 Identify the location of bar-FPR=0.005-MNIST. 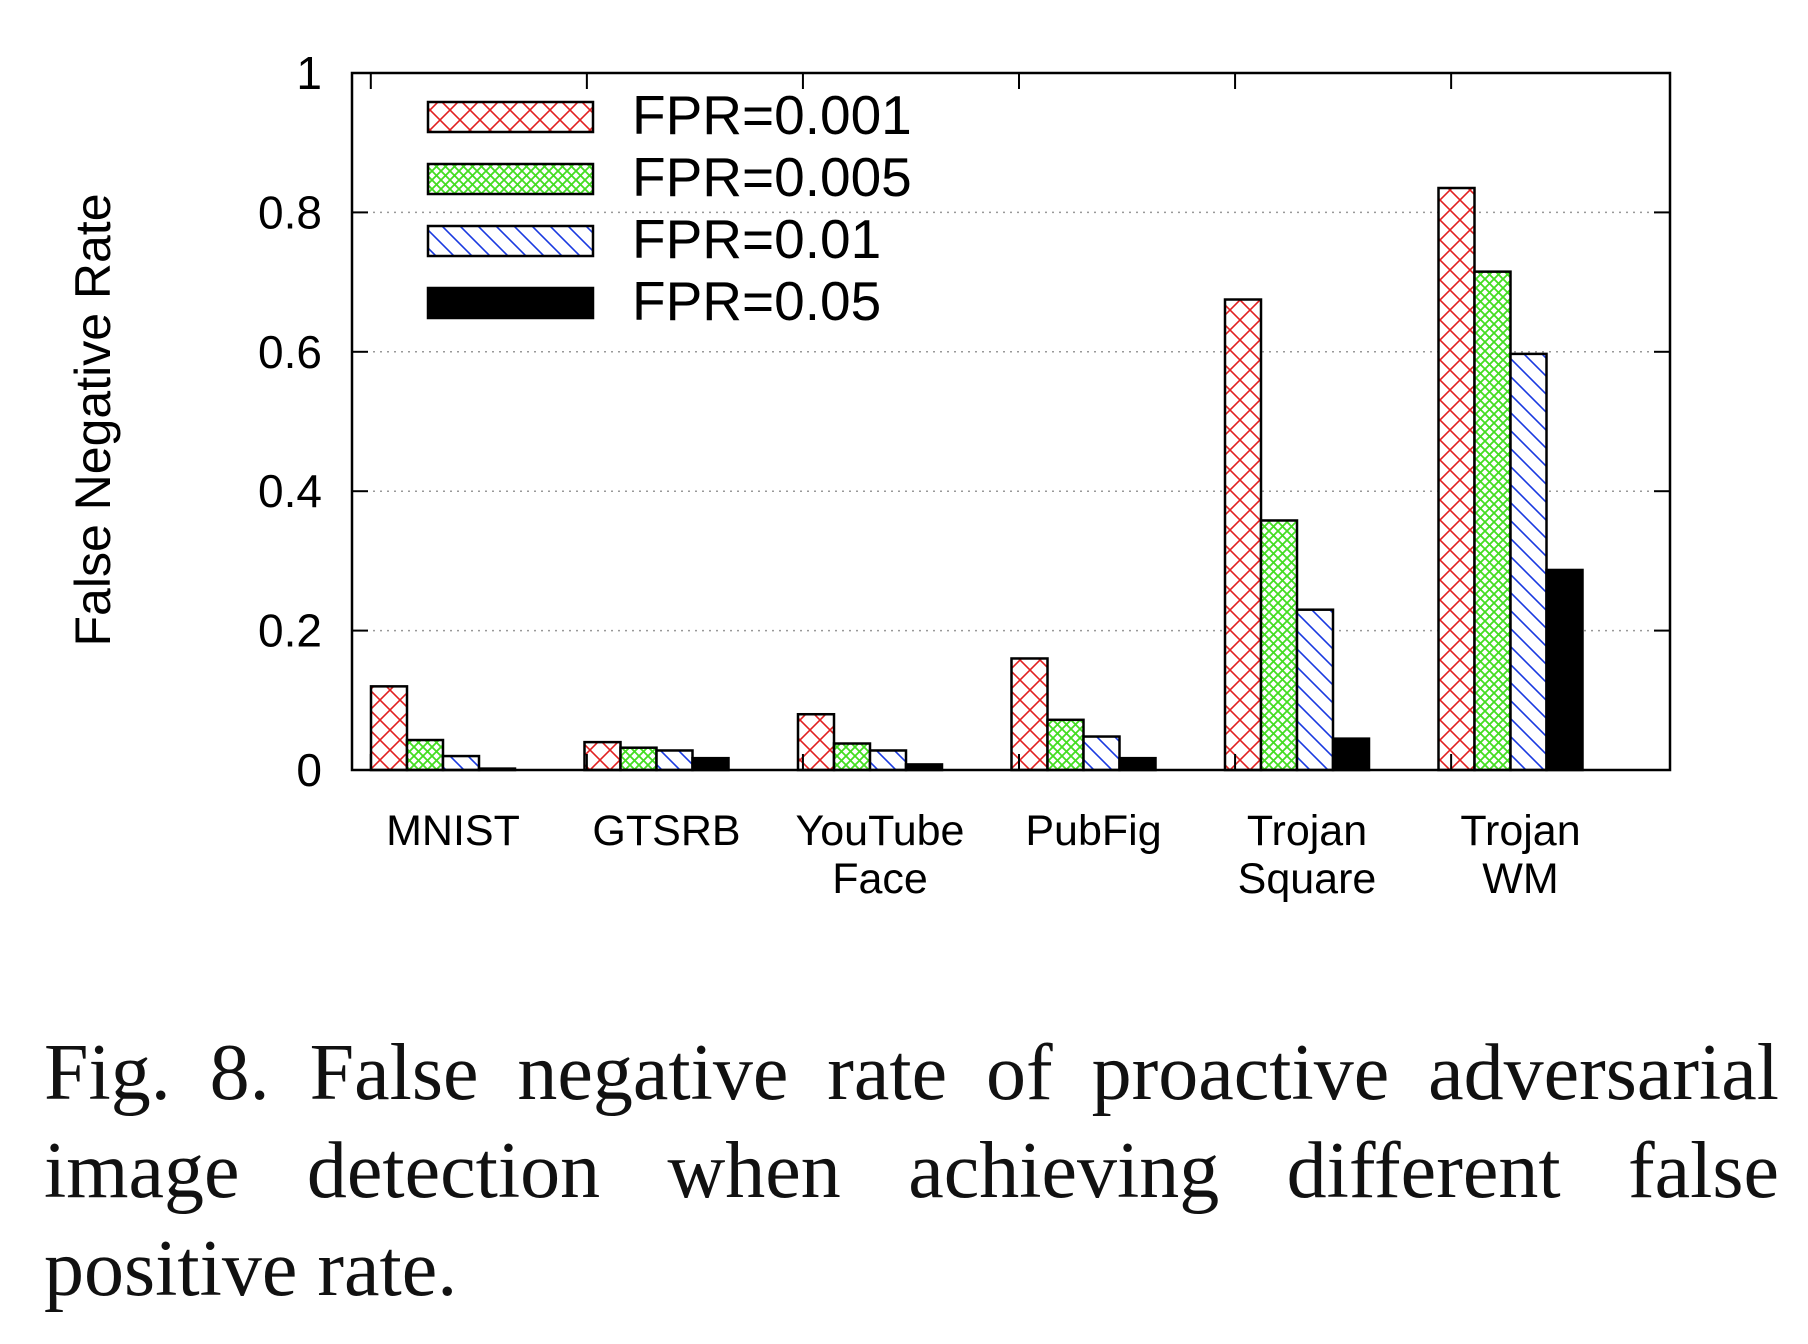
(425, 755).